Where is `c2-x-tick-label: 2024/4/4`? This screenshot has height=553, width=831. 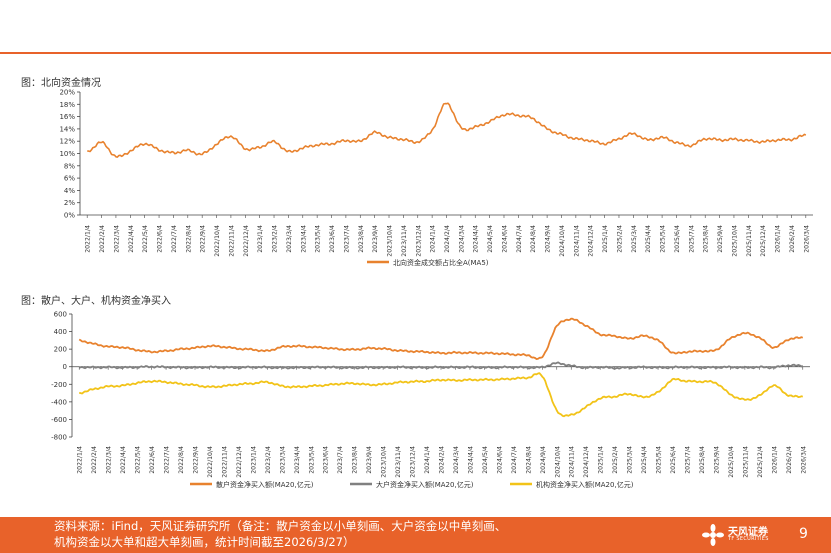 c2-x-tick-label: 2024/4/4 is located at coordinates (470, 460).